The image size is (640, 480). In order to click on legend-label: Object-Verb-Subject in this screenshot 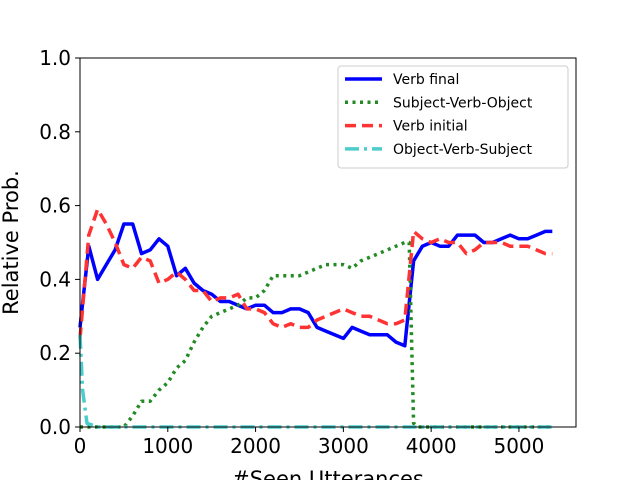, I will do `click(462, 150)`.